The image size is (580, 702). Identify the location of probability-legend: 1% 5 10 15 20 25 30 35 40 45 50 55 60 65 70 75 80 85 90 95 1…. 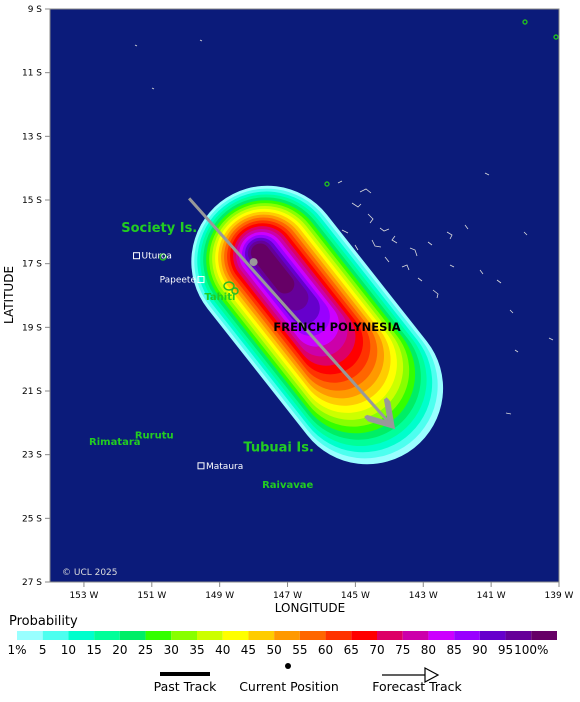
(282, 644).